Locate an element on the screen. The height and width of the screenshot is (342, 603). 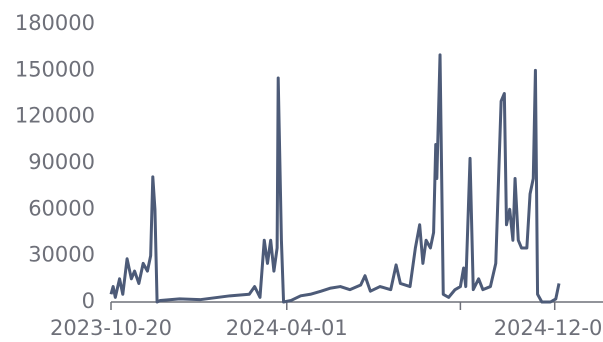
y-tick-label: 180000 is located at coordinates (55, 23).